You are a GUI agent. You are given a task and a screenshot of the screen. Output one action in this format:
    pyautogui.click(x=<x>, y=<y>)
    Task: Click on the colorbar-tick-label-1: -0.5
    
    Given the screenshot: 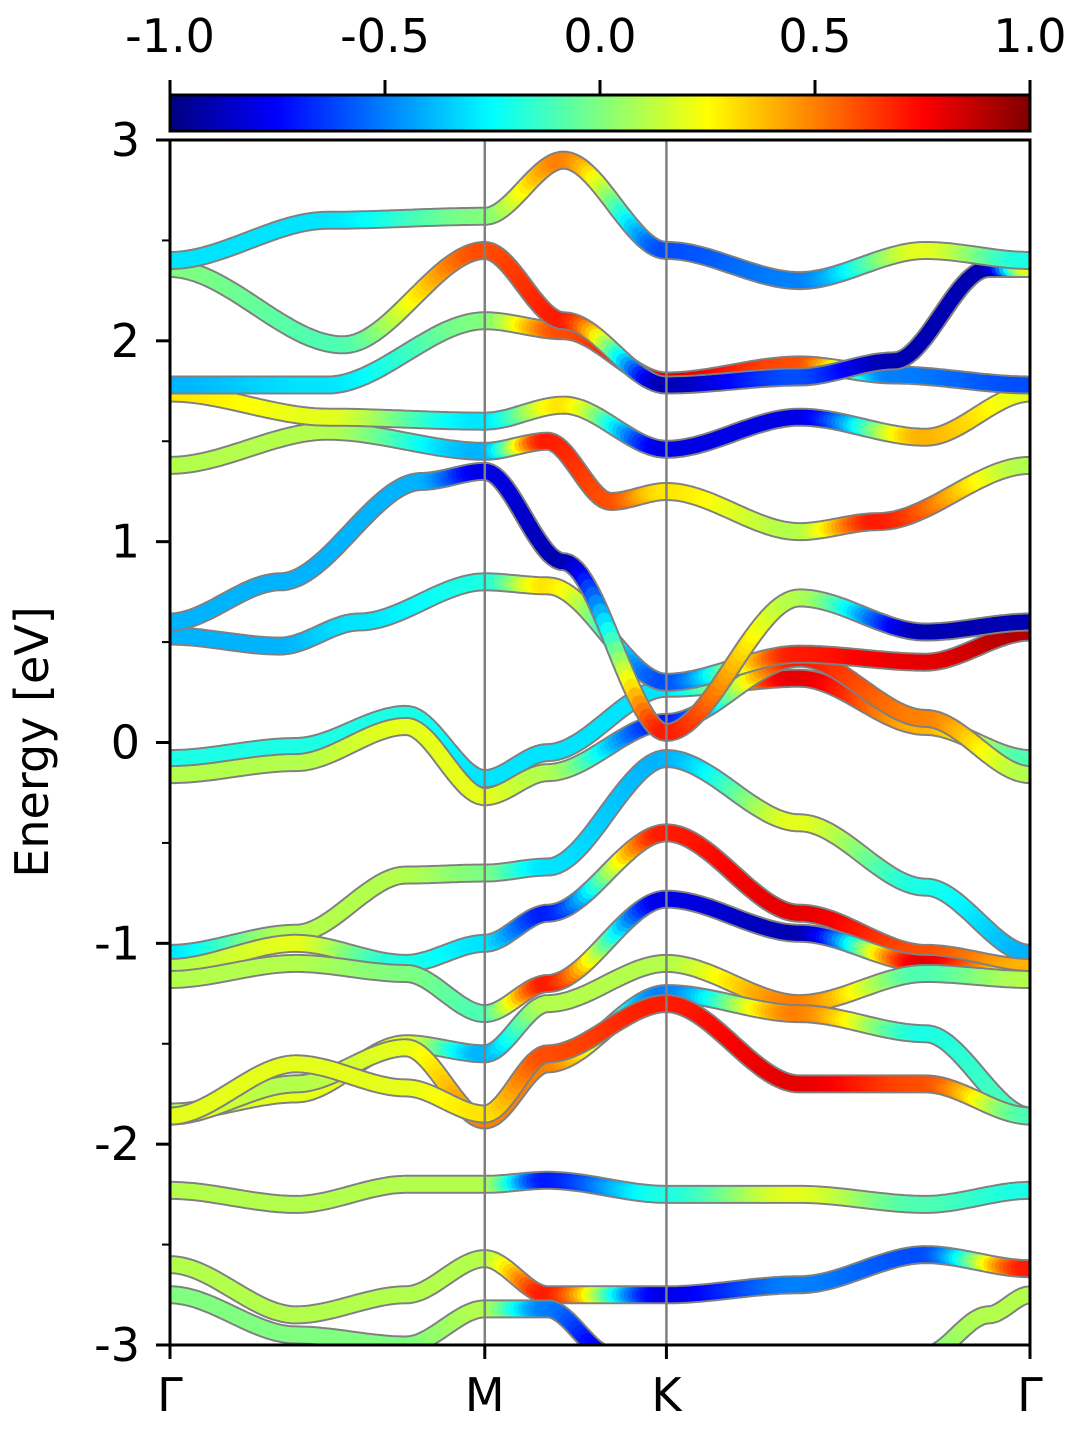 What is the action you would take?
    pyautogui.click(x=385, y=36)
    